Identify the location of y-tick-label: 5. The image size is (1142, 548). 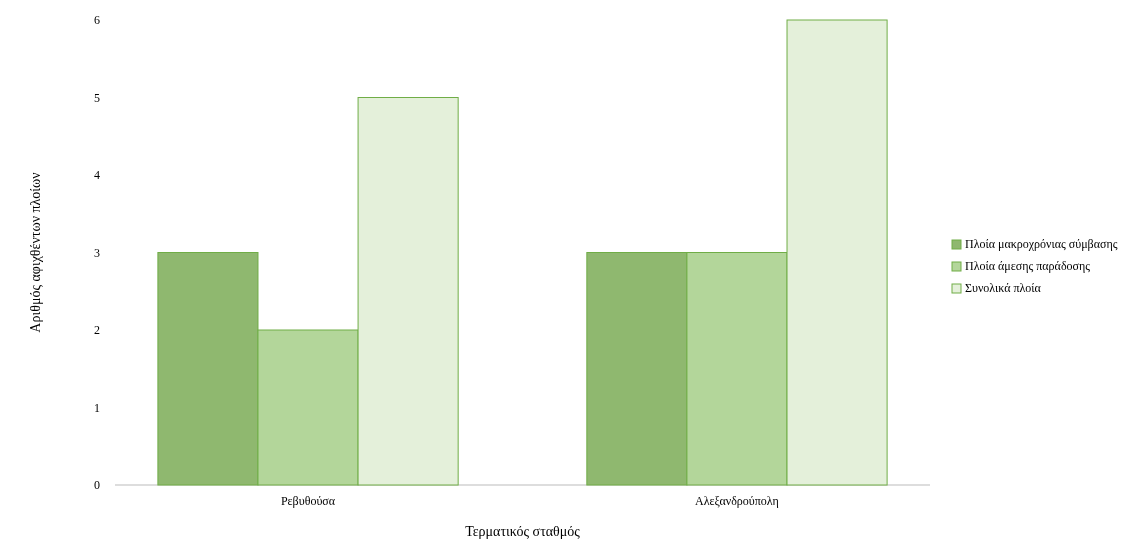
(97, 97).